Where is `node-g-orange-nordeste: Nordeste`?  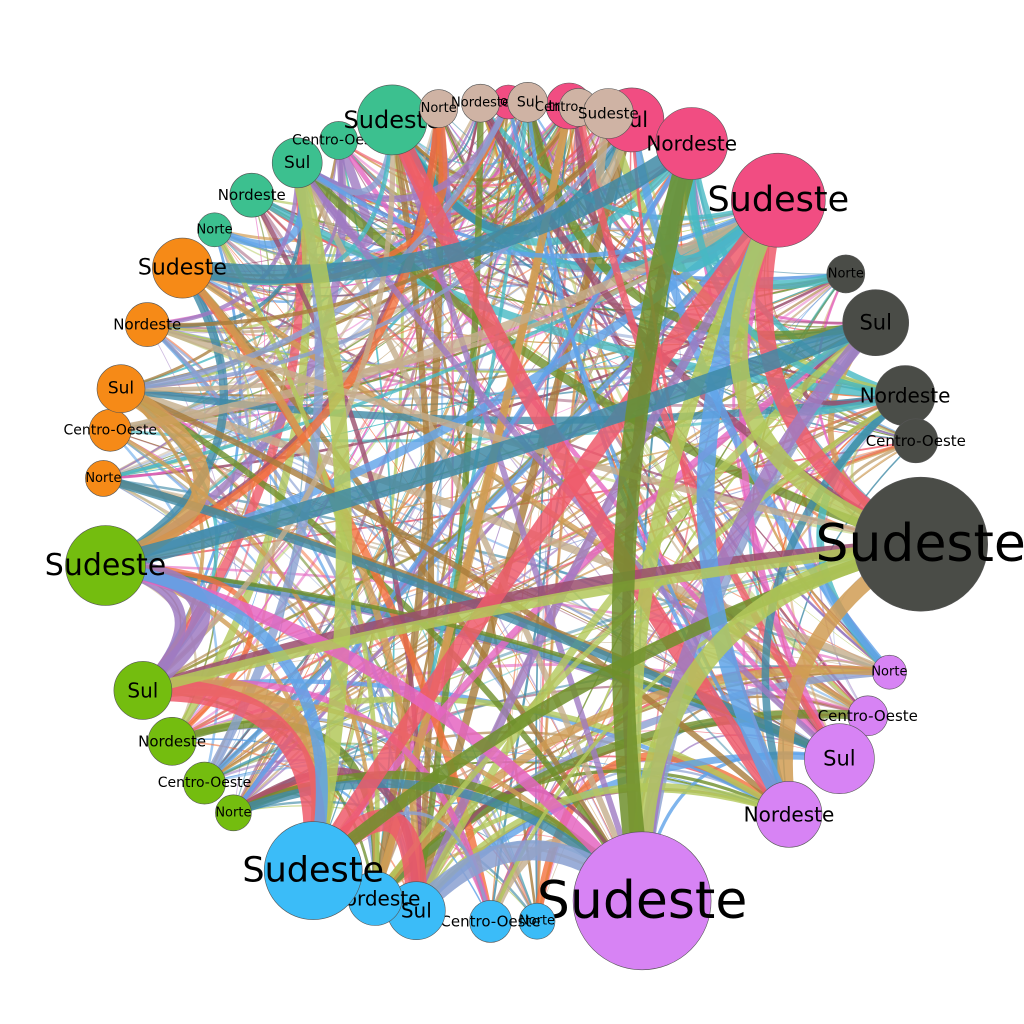
node-g-orange-nordeste: Nordeste is located at coordinates (147, 324).